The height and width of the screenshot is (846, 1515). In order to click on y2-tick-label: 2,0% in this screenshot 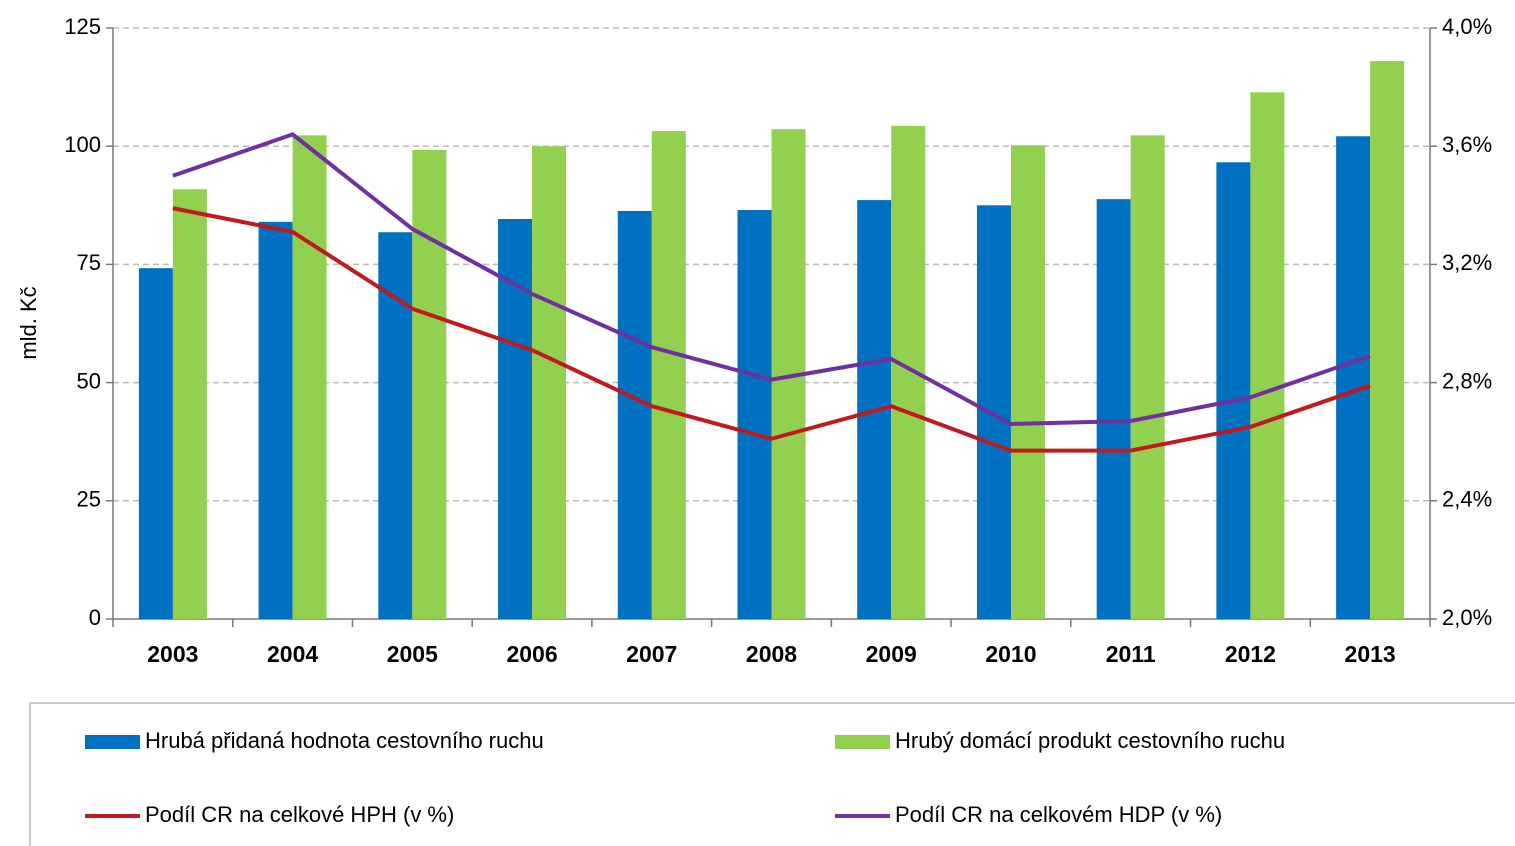, I will do `click(1467, 617)`.